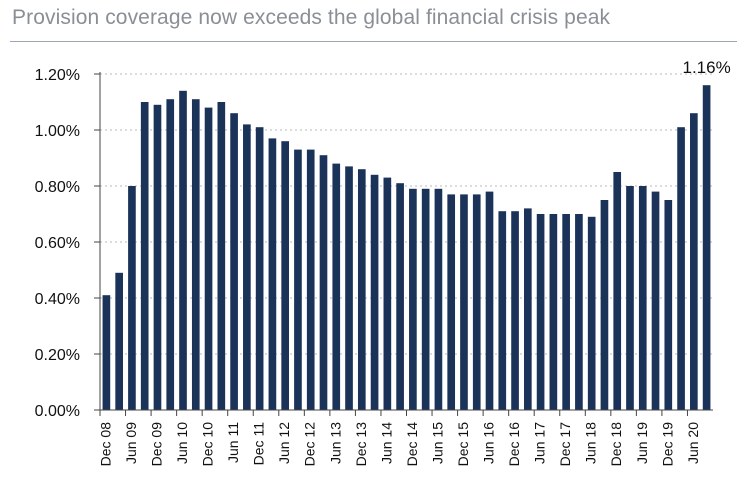 The image size is (747, 478). Describe the element at coordinates (105, 444) in the screenshot. I see `x-tick-label: Dec 08` at that location.